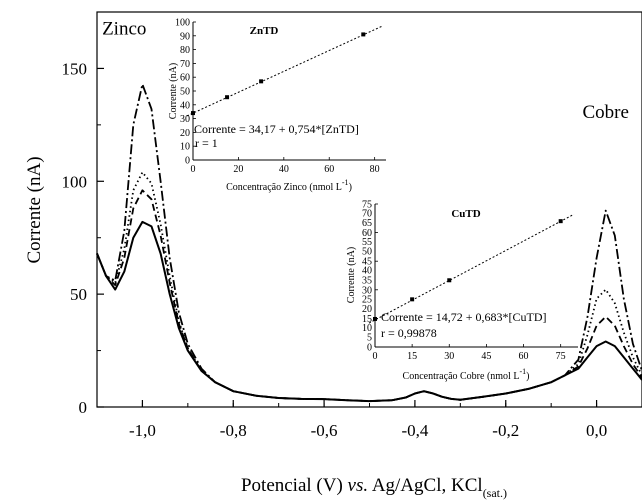  I want to click on inset-fit-line, so click(471, 268).